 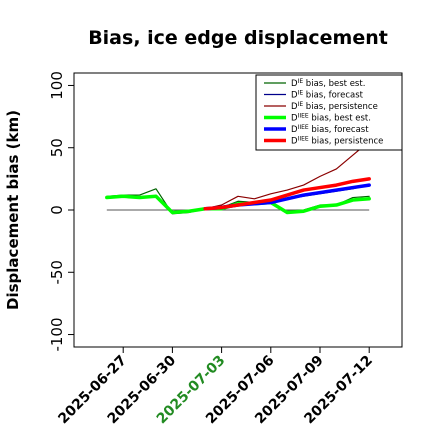 What do you see at coordinates (57, 272) in the screenshot?
I see `y-tick-label: -50` at bounding box center [57, 272].